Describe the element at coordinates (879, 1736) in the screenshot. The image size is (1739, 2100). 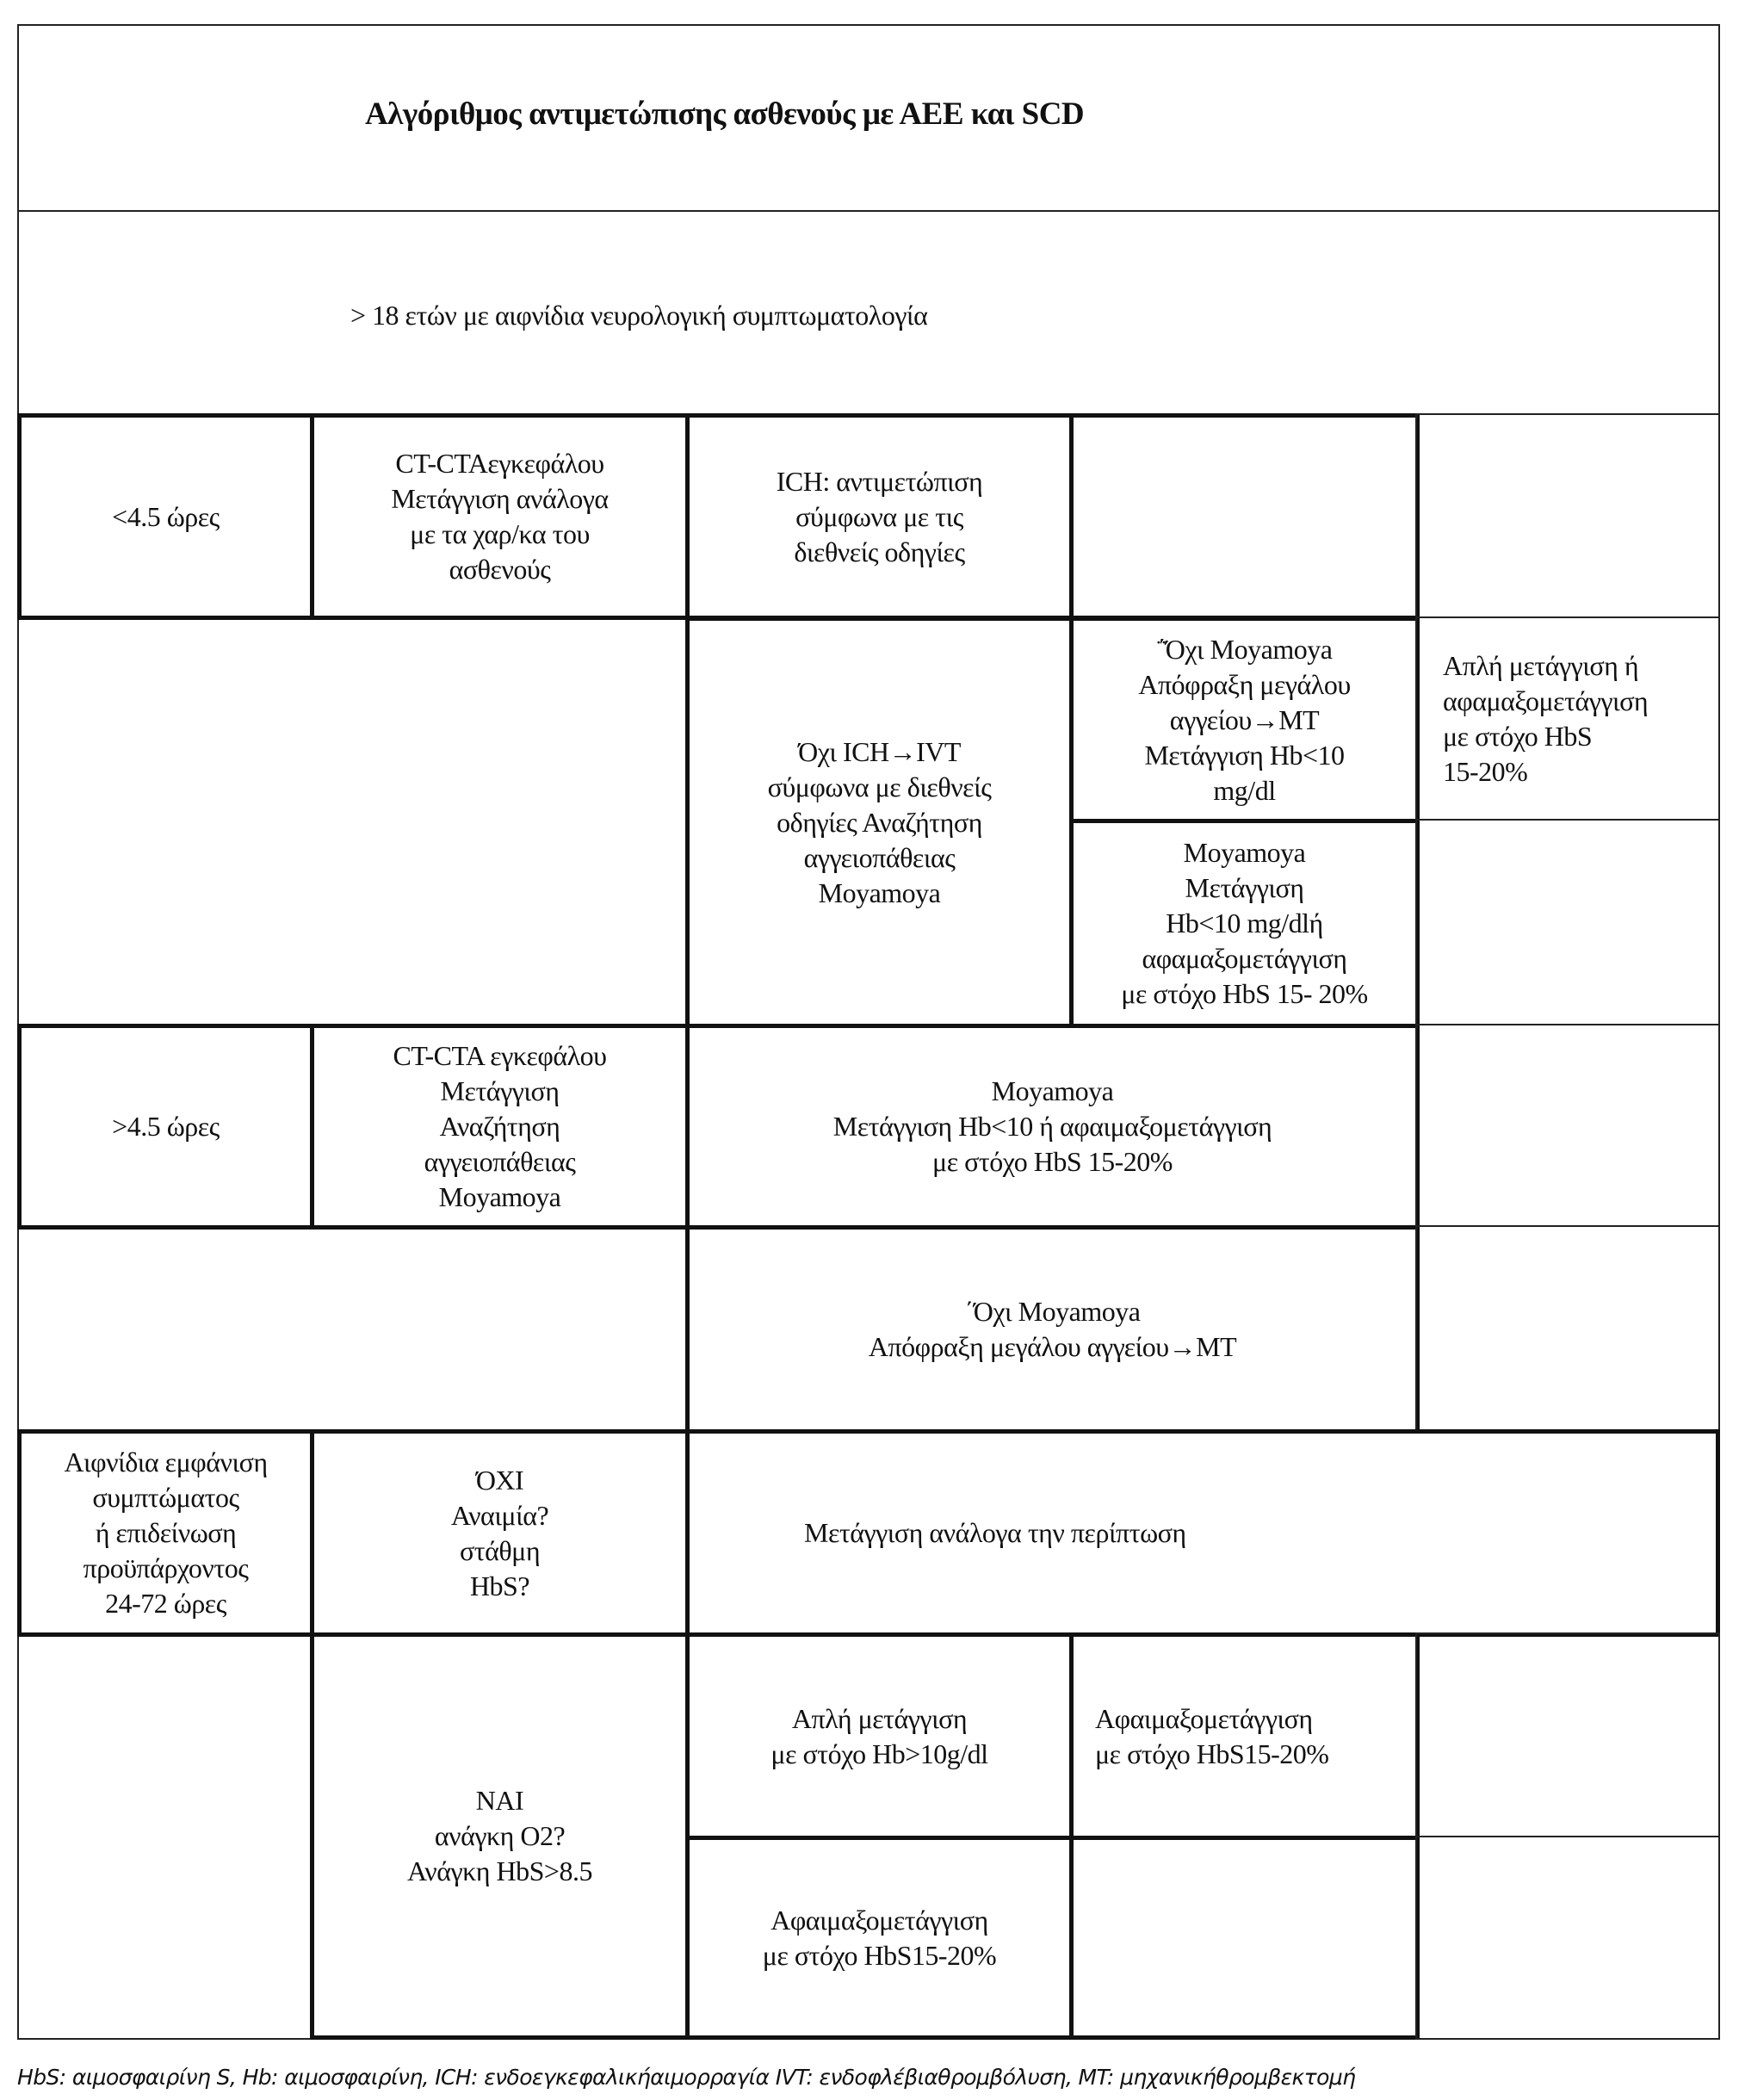
I see `simple-transfusion-text: Απλή μετάγγιση με στόχο Hb>10g/dl` at that location.